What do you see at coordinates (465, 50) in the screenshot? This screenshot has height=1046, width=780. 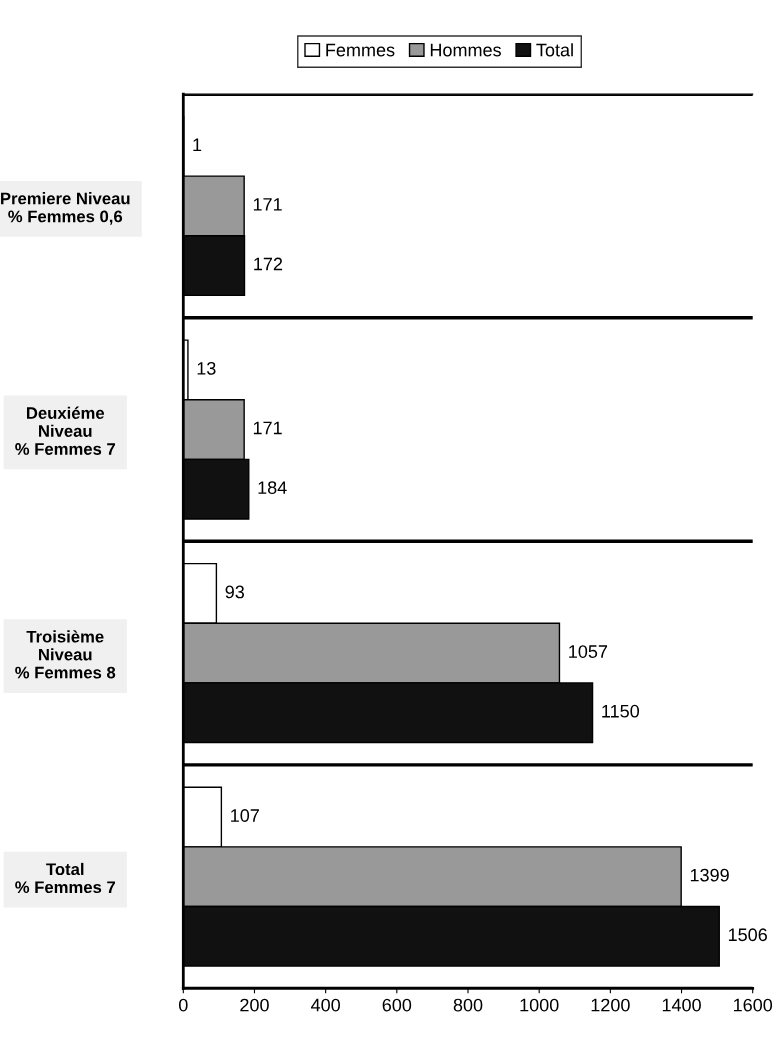 I see `legend-label: Hommes` at bounding box center [465, 50].